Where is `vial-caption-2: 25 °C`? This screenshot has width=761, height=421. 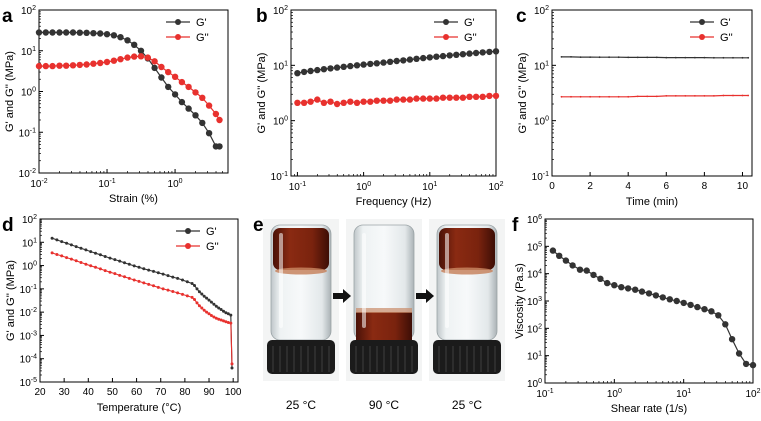 vial-caption-2: 25 °C is located at coordinates (467, 405).